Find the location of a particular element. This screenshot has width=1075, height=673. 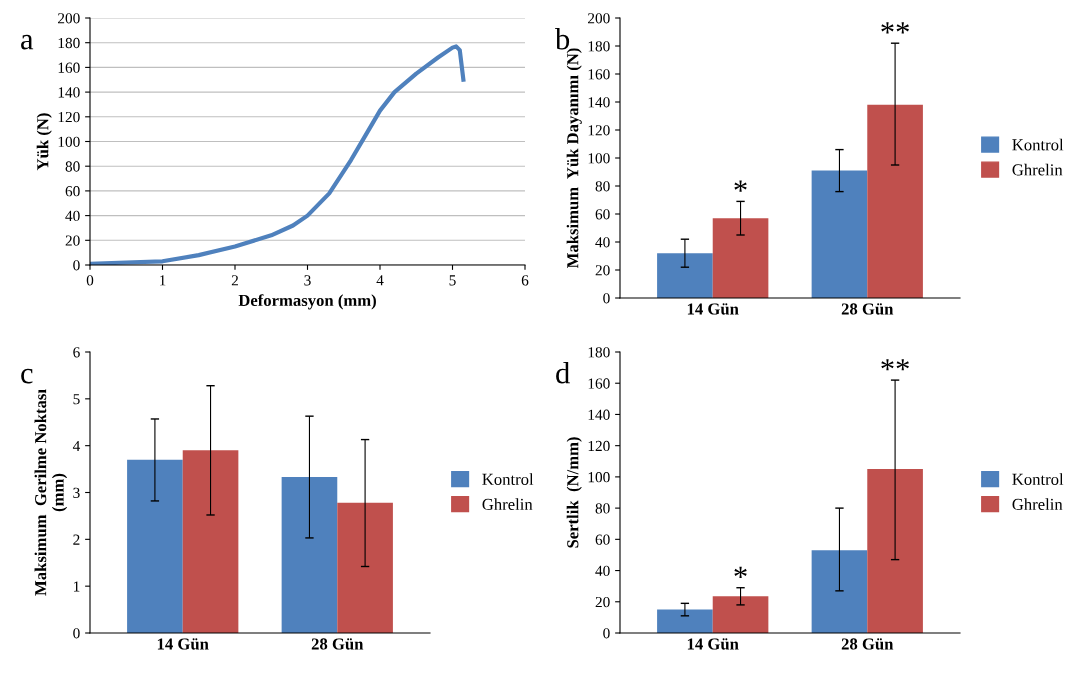

y-axis-title: Yük (N) is located at coordinates (44, 142).